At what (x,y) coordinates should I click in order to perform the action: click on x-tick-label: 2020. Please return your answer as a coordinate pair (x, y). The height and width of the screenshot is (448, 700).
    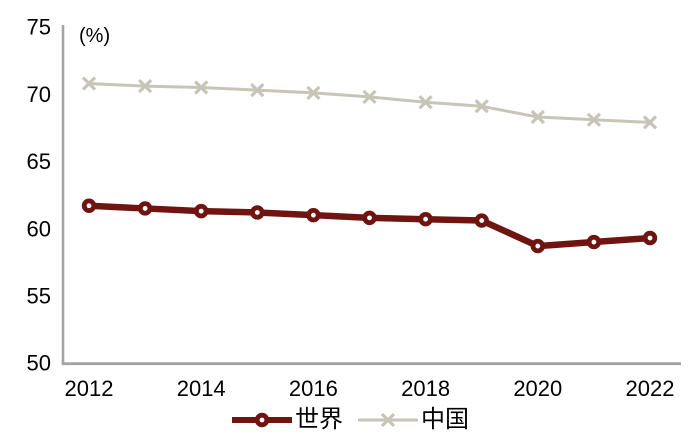
    Looking at the image, I should click on (537, 388).